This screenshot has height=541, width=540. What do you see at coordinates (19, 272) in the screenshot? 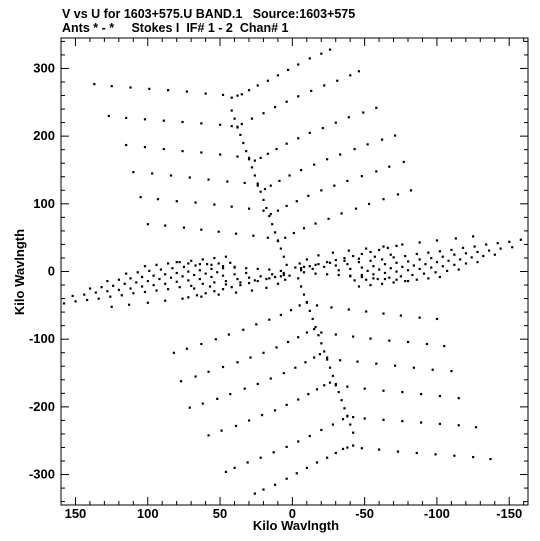
I see `y-axis-label: Kilo Wavlngth` at bounding box center [19, 272].